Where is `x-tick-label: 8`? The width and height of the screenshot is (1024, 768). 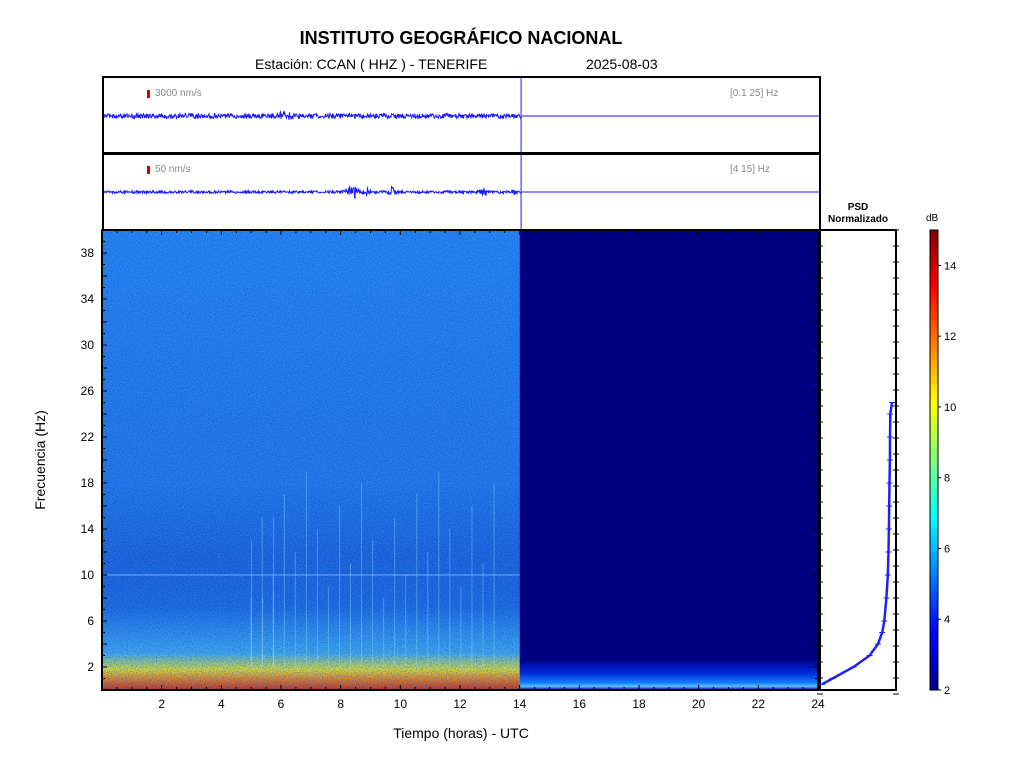
x-tick-label: 8 is located at coordinates (340, 704).